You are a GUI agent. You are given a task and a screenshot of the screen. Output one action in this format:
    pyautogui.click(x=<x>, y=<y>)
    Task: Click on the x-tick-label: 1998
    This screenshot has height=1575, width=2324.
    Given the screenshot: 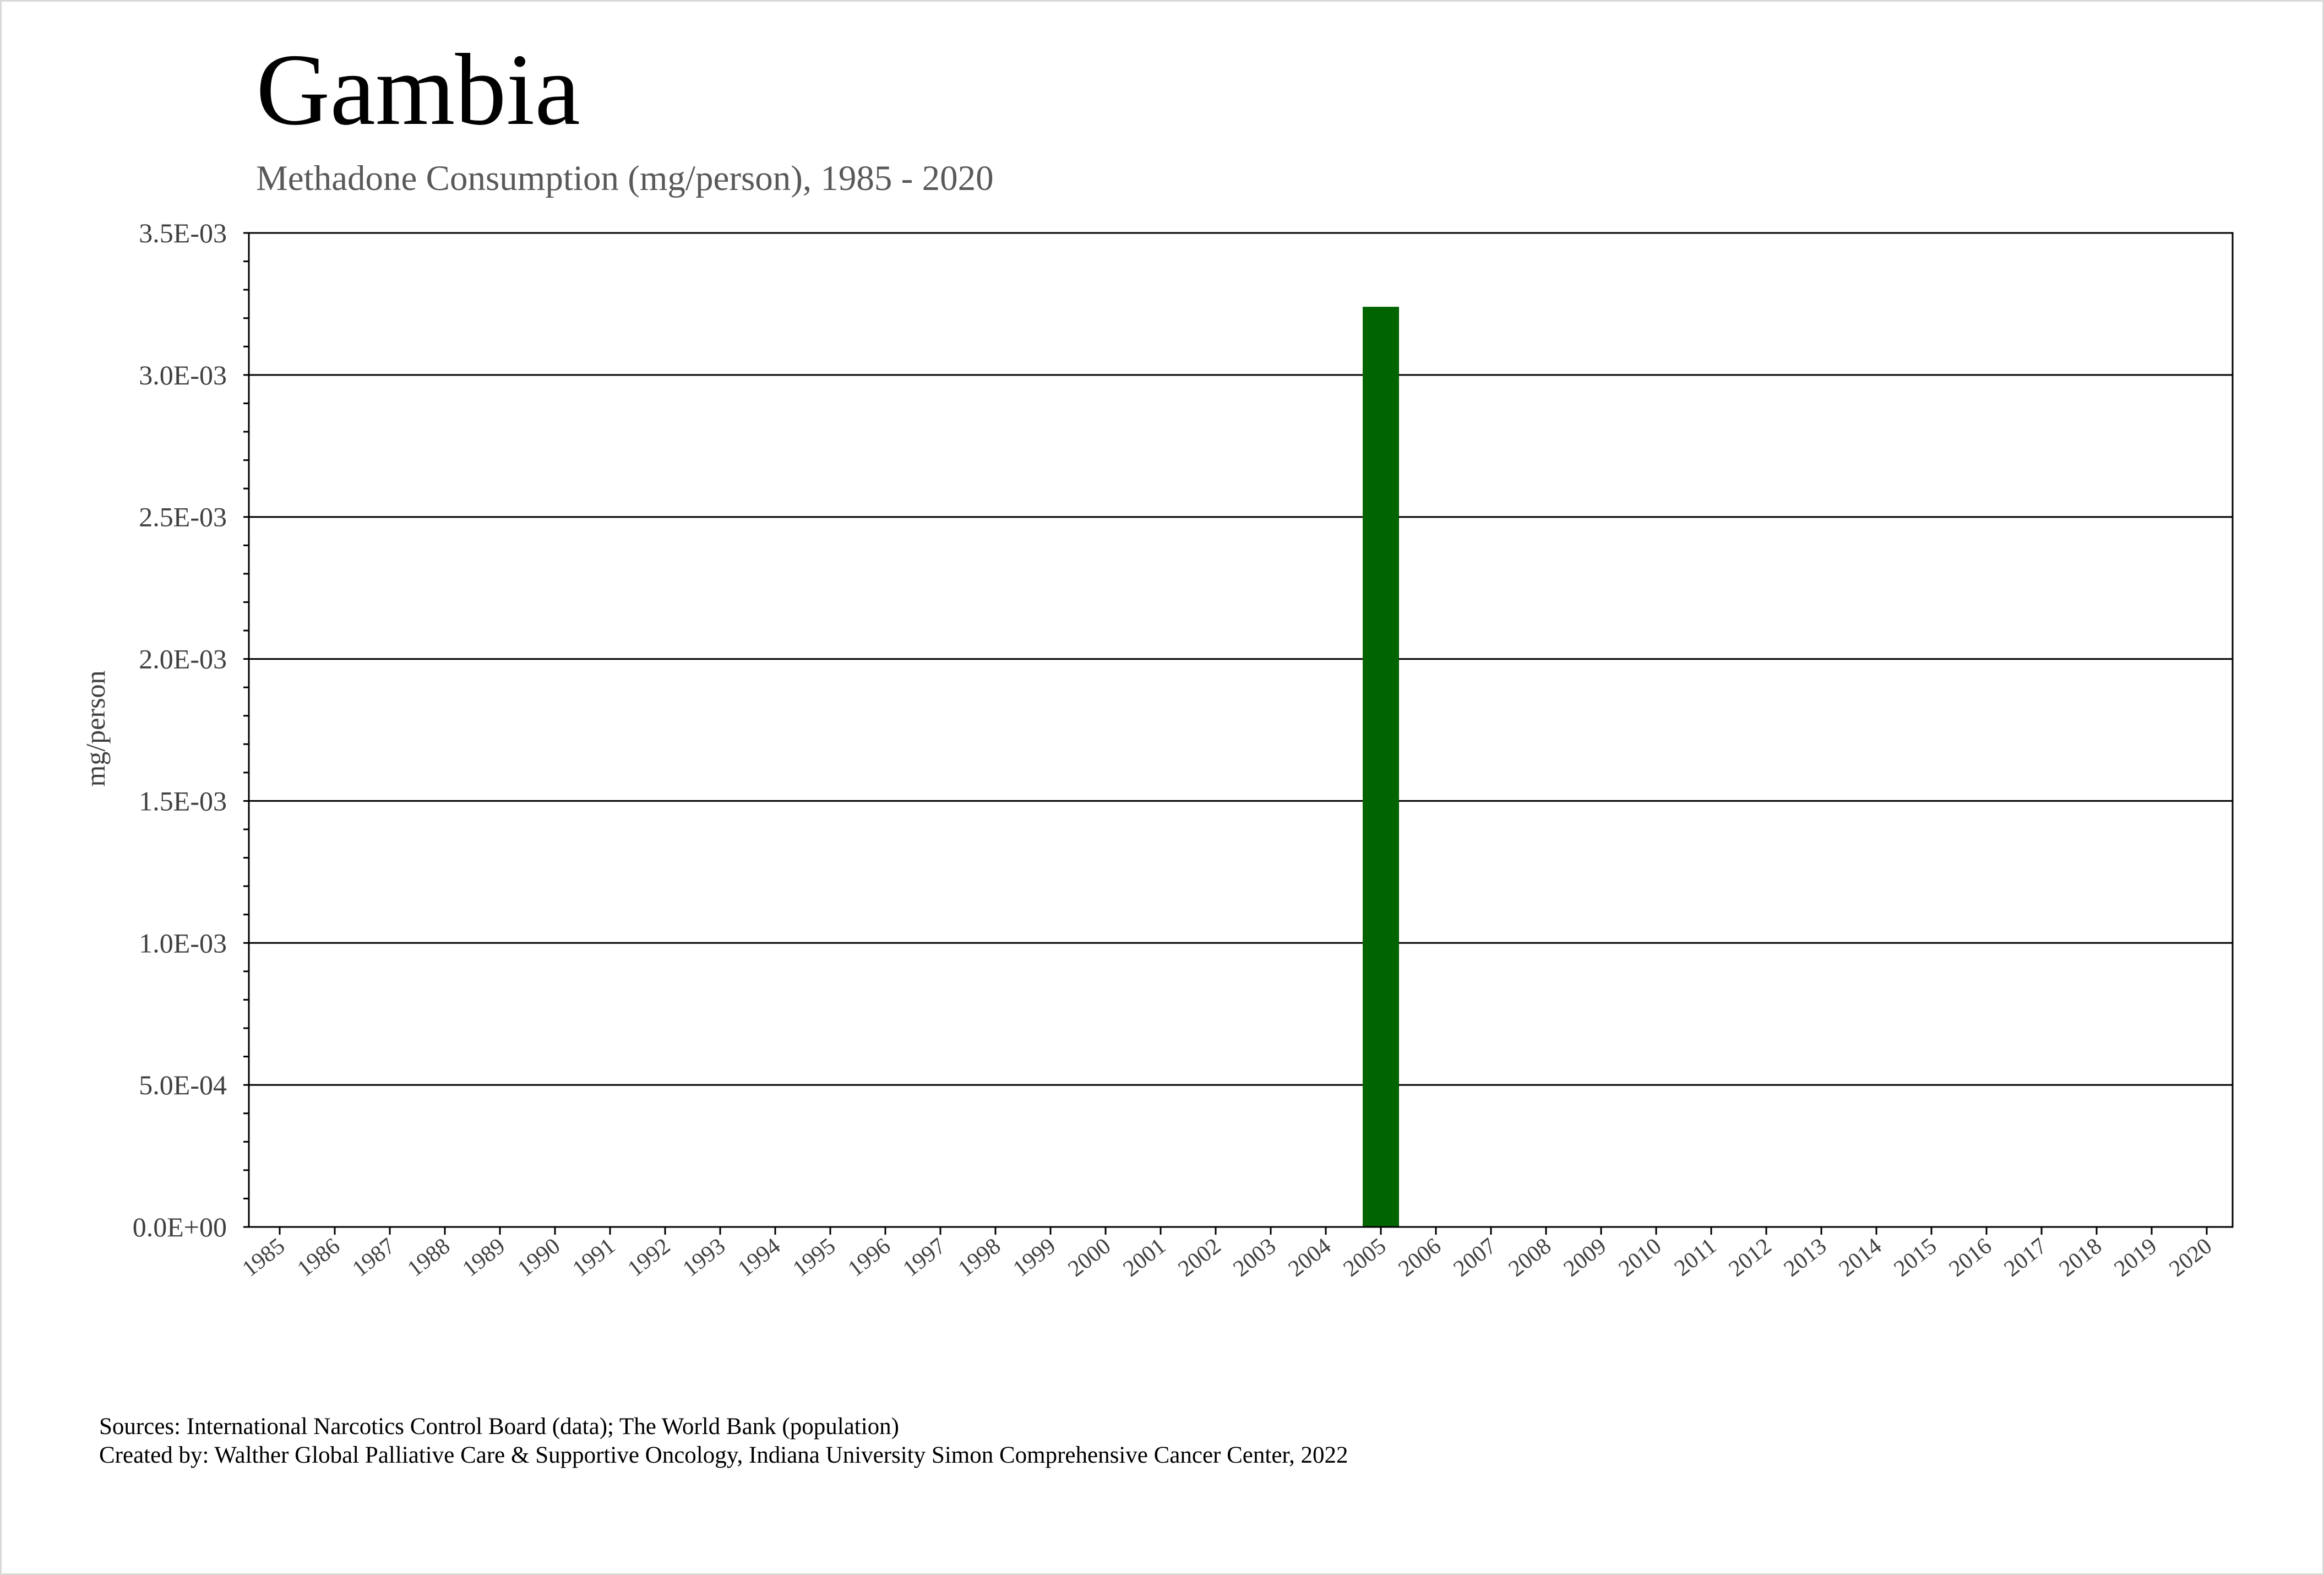 What is the action you would take?
    pyautogui.click(x=980, y=1258)
    